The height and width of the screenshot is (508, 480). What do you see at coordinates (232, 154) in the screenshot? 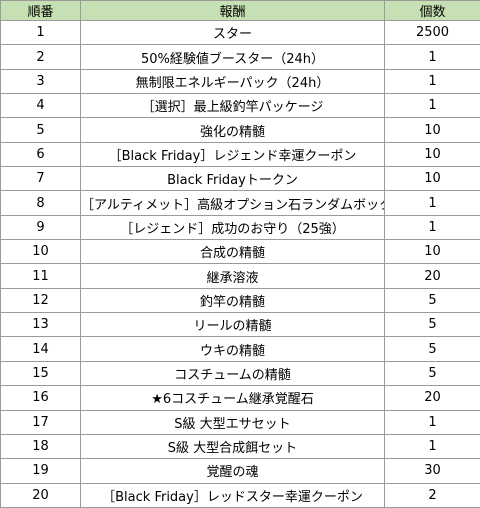
I see `reward-cell: ［Black Friday］レジェンド幸運クーポン` at bounding box center [232, 154].